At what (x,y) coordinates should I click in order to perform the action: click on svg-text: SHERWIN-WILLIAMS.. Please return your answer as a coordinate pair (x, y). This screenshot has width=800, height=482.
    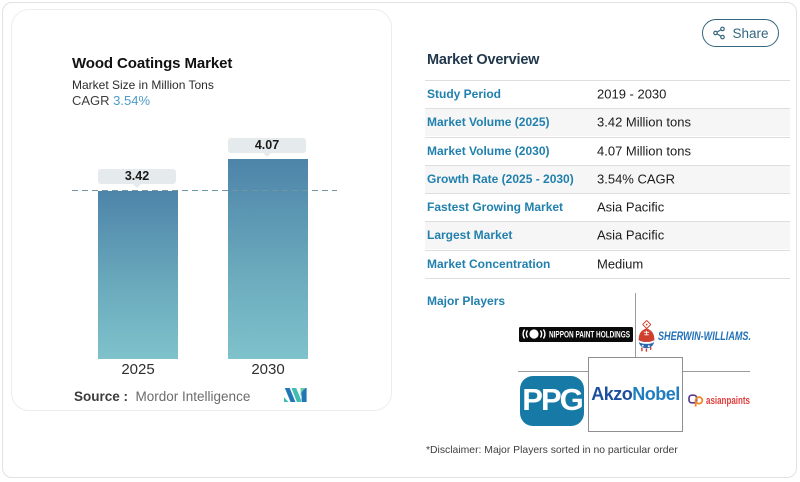
    Looking at the image, I should click on (704, 337).